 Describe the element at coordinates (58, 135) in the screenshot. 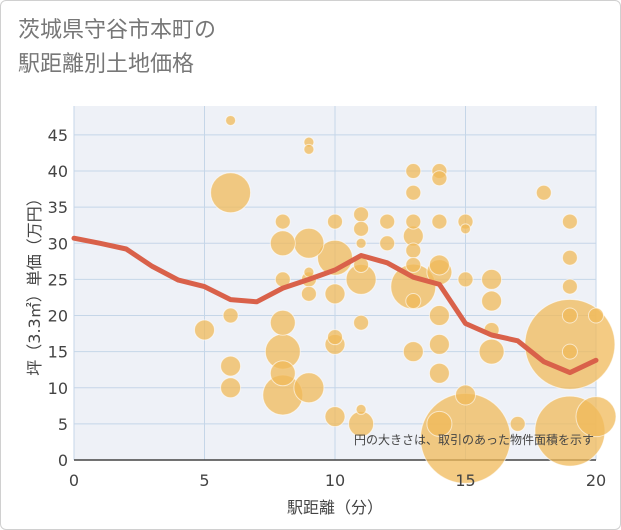

I see `y-tick-label: 45` at that location.